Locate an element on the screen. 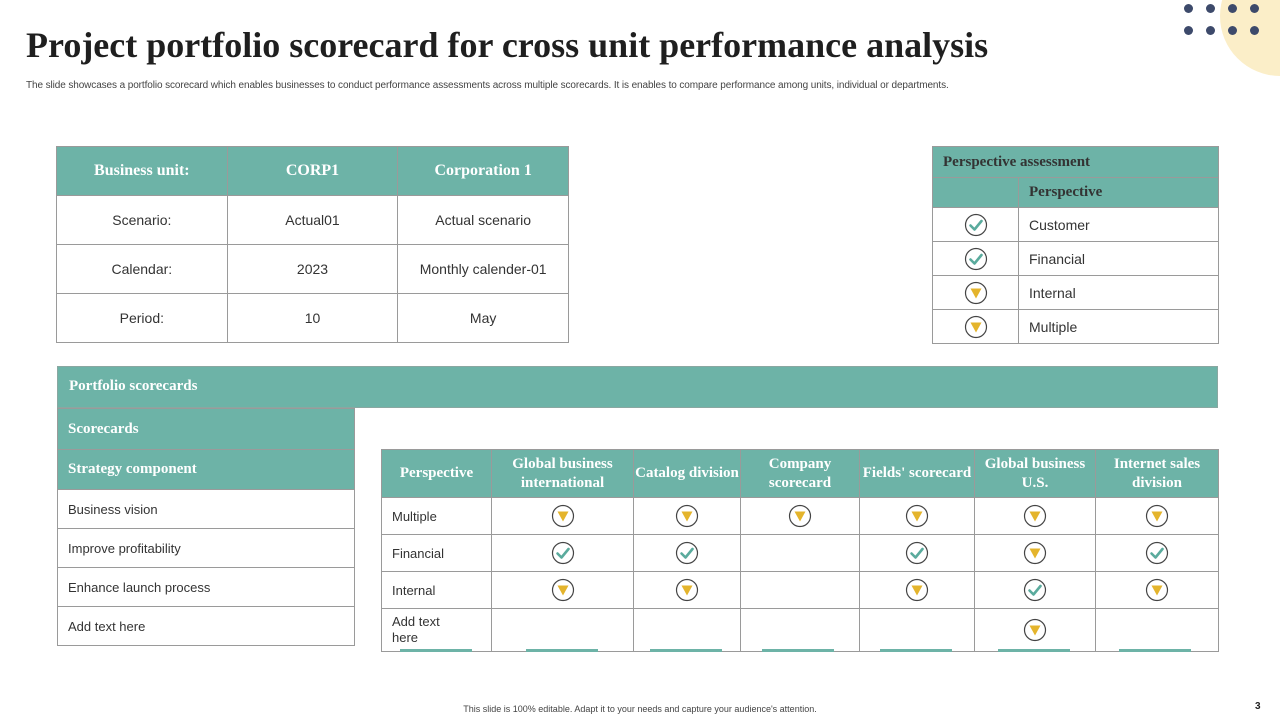  matrix-header-cell: Global business U.S. is located at coordinates (1035, 473).